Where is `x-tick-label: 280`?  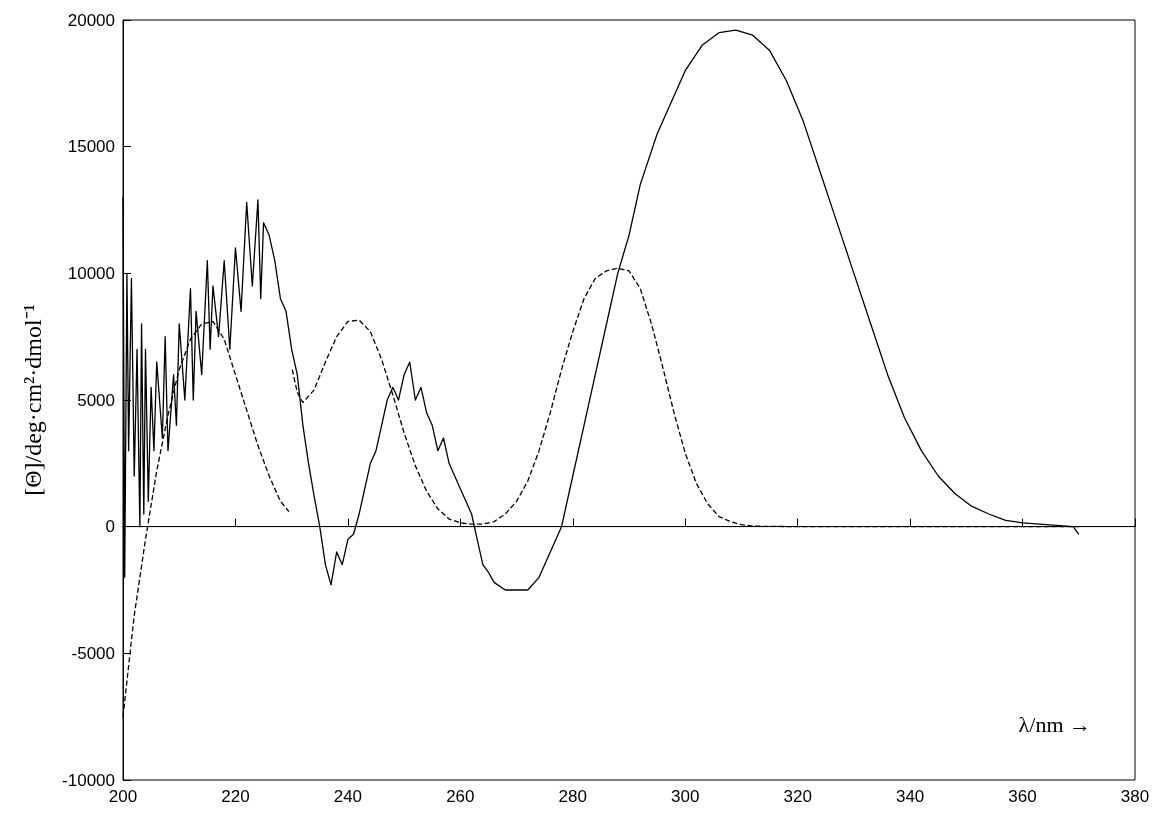 x-tick-label: 280 is located at coordinates (572, 796).